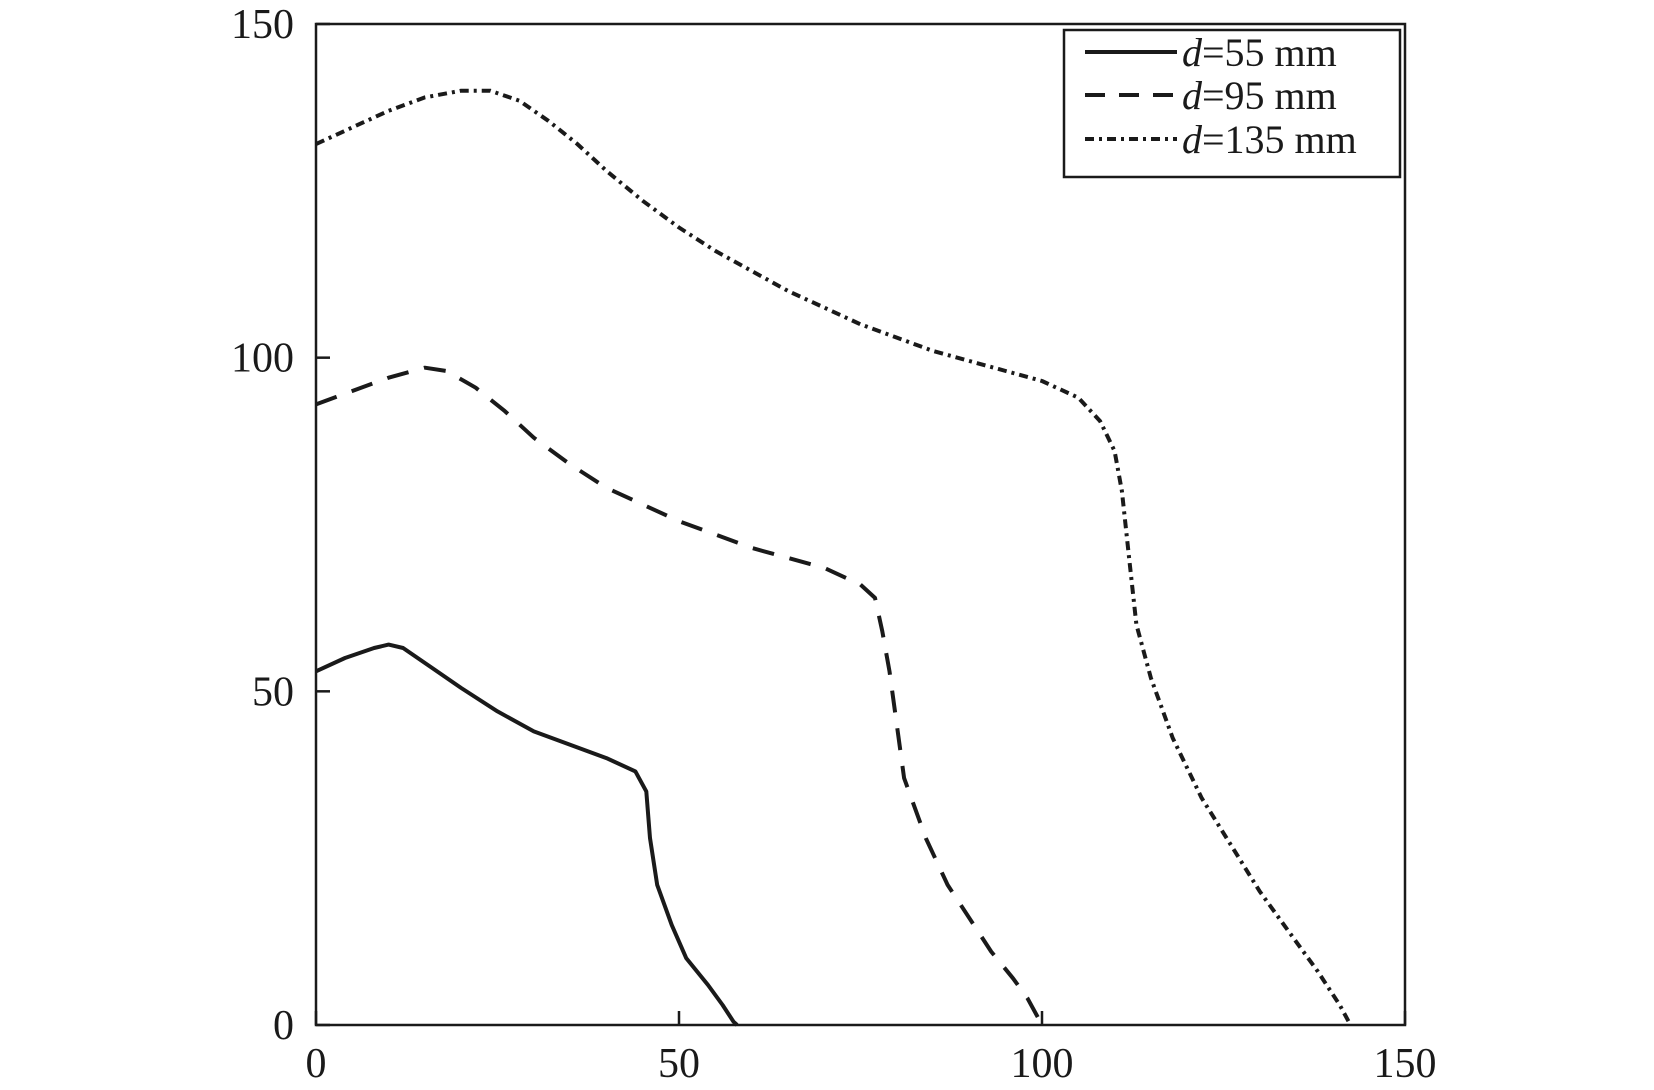 This screenshot has height=1090, width=1654. Describe the element at coordinates (273, 692) in the screenshot. I see `y-tick-label-50: 50` at that location.